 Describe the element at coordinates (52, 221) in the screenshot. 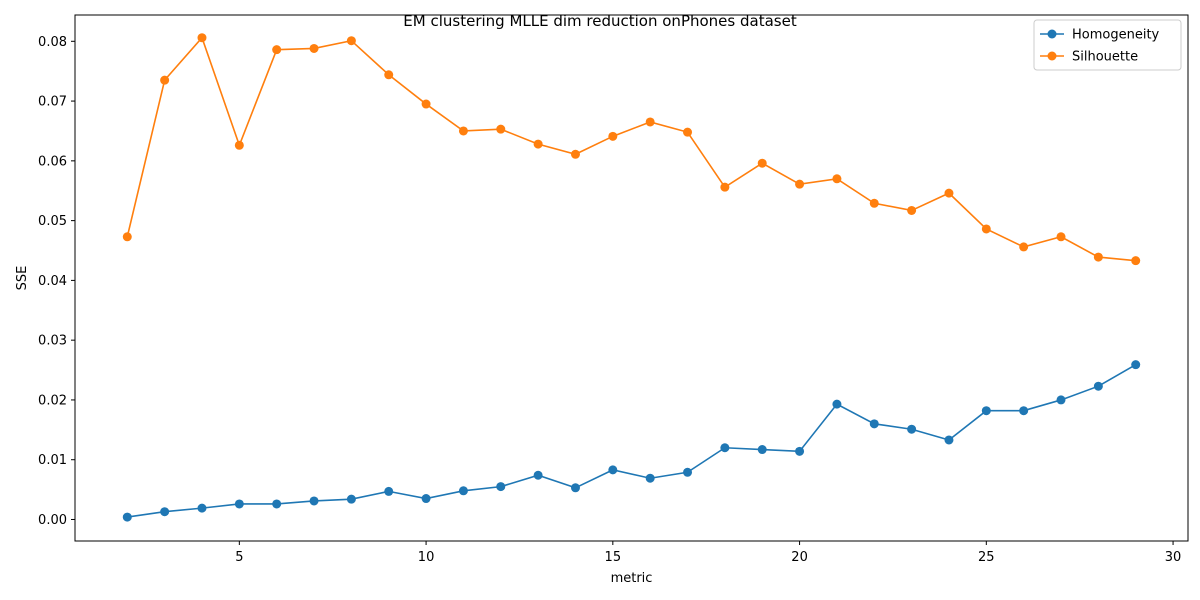

I see `y-tick-label: 0.05` at that location.